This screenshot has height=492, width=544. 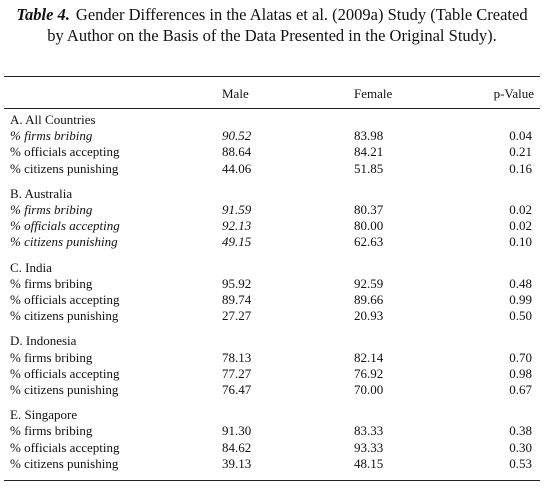 What do you see at coordinates (520, 242) in the screenshot?
I see `cell-value: 0.10` at bounding box center [520, 242].